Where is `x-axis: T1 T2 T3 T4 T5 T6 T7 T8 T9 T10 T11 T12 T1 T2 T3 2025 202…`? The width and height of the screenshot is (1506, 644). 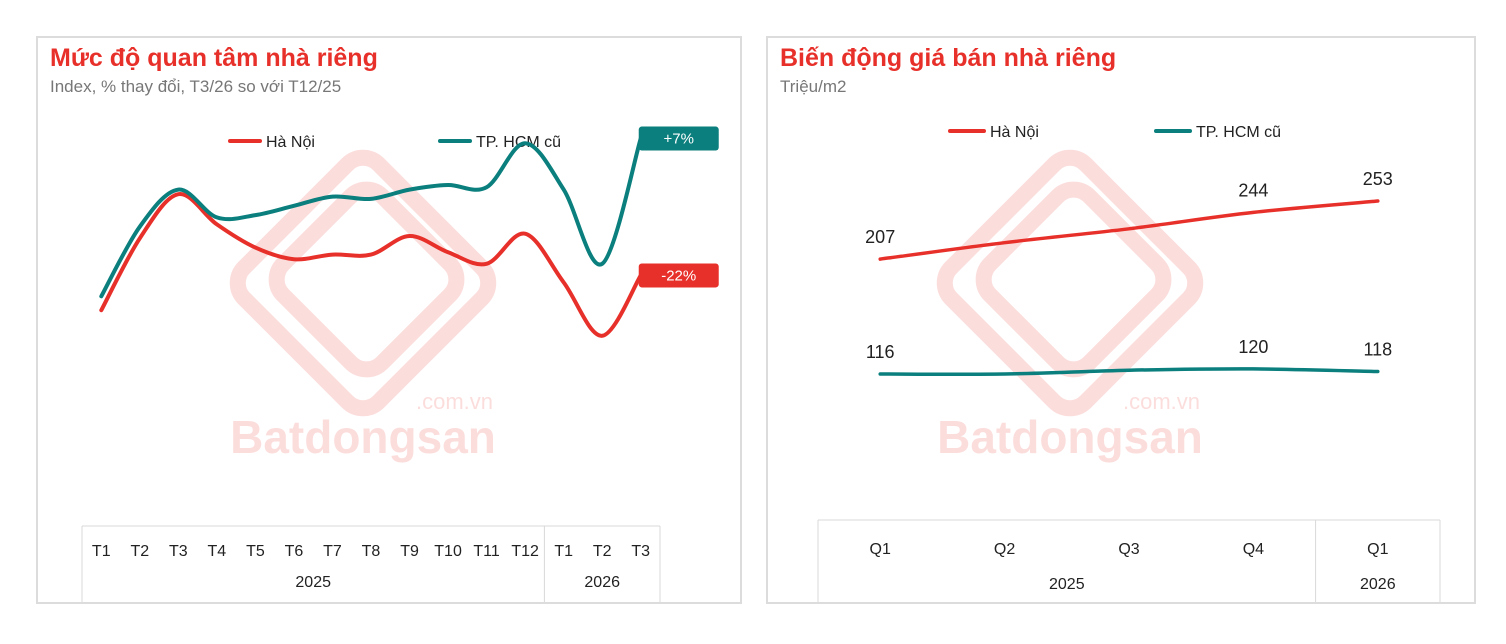 x-axis: T1 T2 T3 T4 T5 T6 T7 T8 T9 T10 T11 T12 T1 T2 T3 2025 202… is located at coordinates (371, 563).